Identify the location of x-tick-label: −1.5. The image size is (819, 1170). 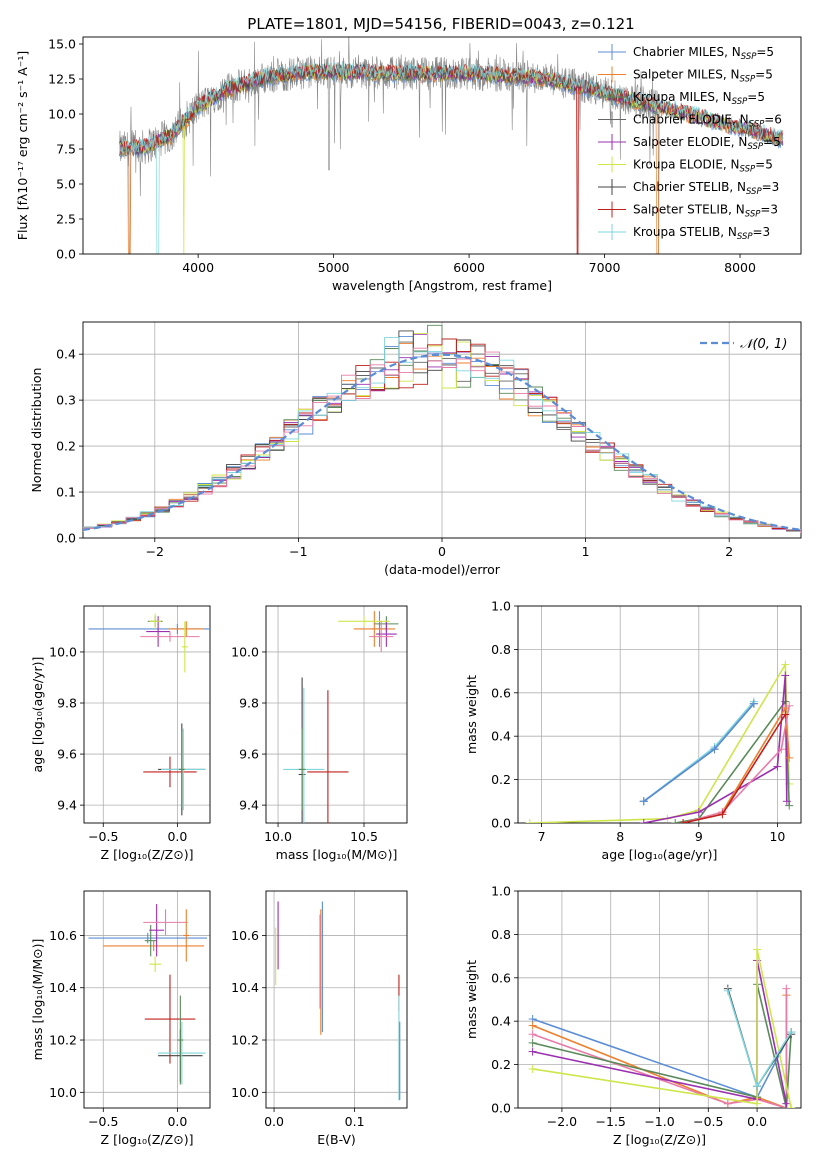
(611, 1121).